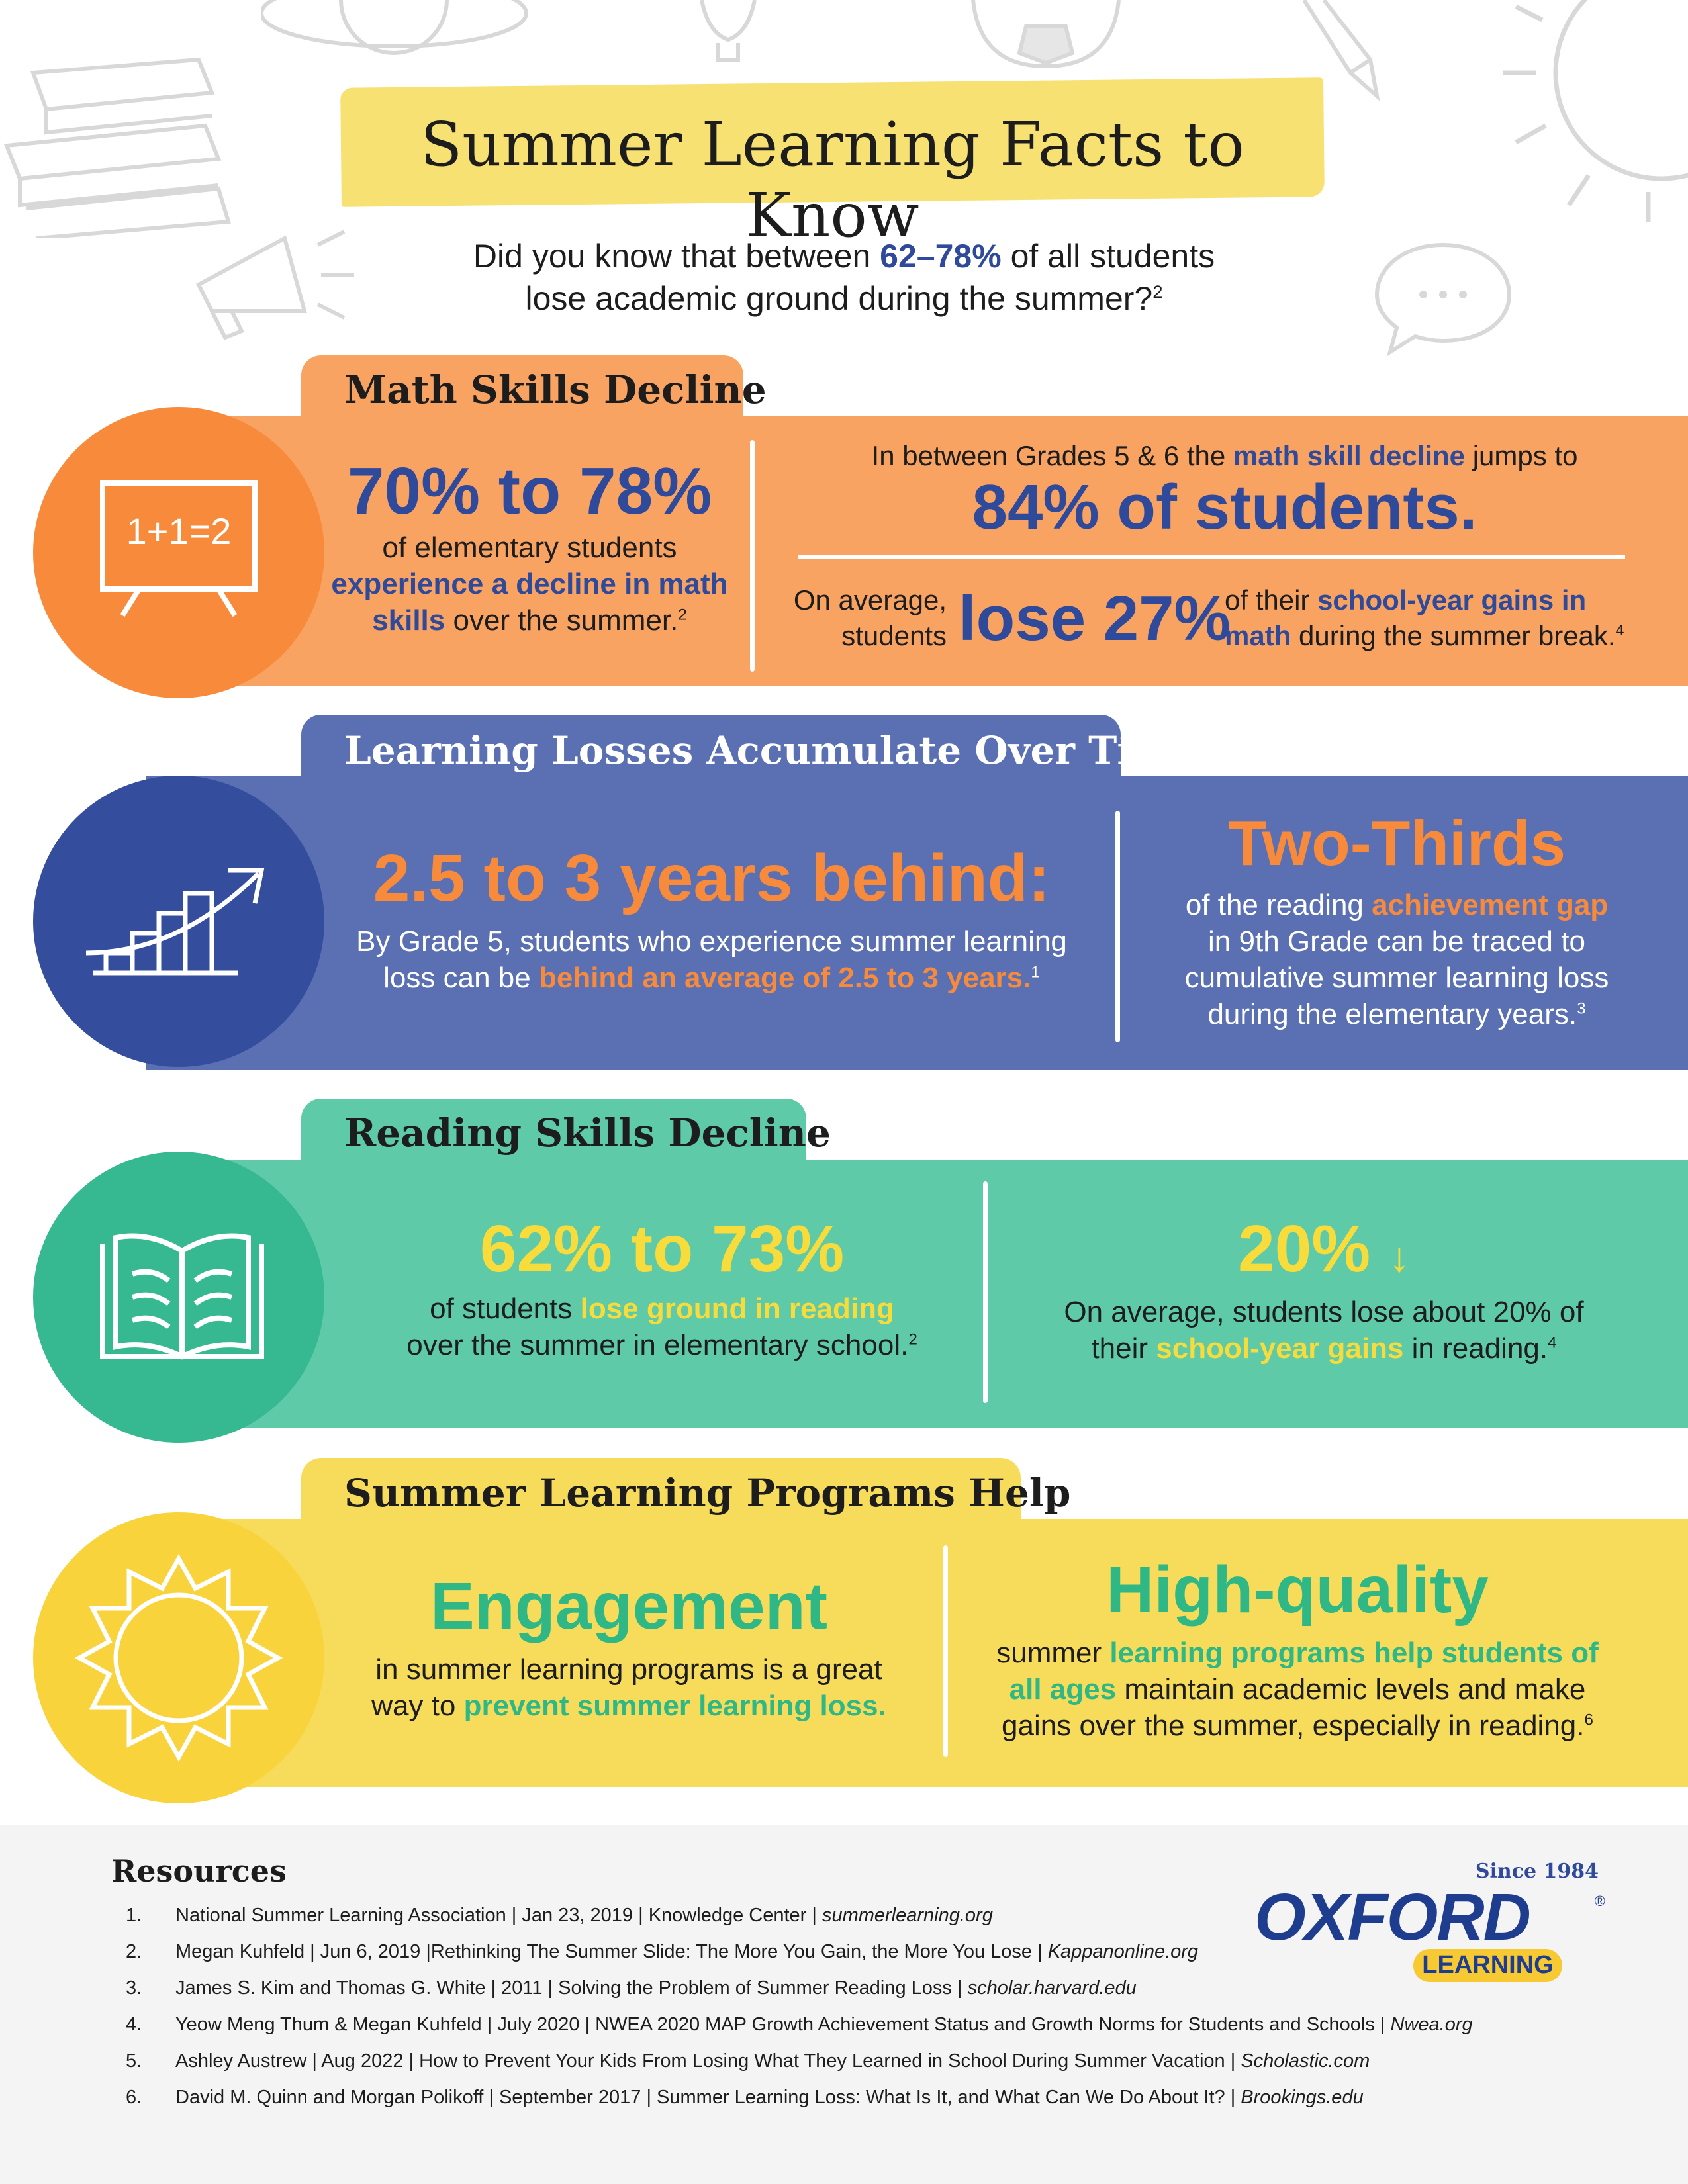 The height and width of the screenshot is (2184, 1688). Describe the element at coordinates (1349, 456) in the screenshot. I see `math-right-top-highlight: math skill decline` at that location.